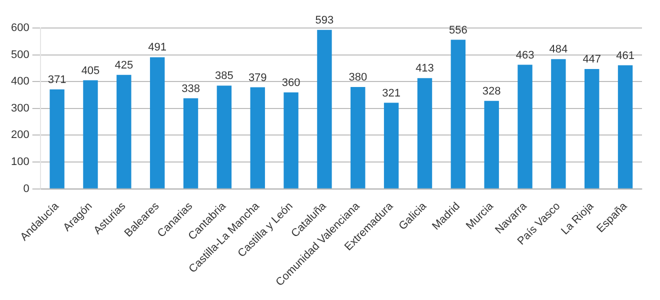  I want to click on data-label: 425, so click(124, 65).